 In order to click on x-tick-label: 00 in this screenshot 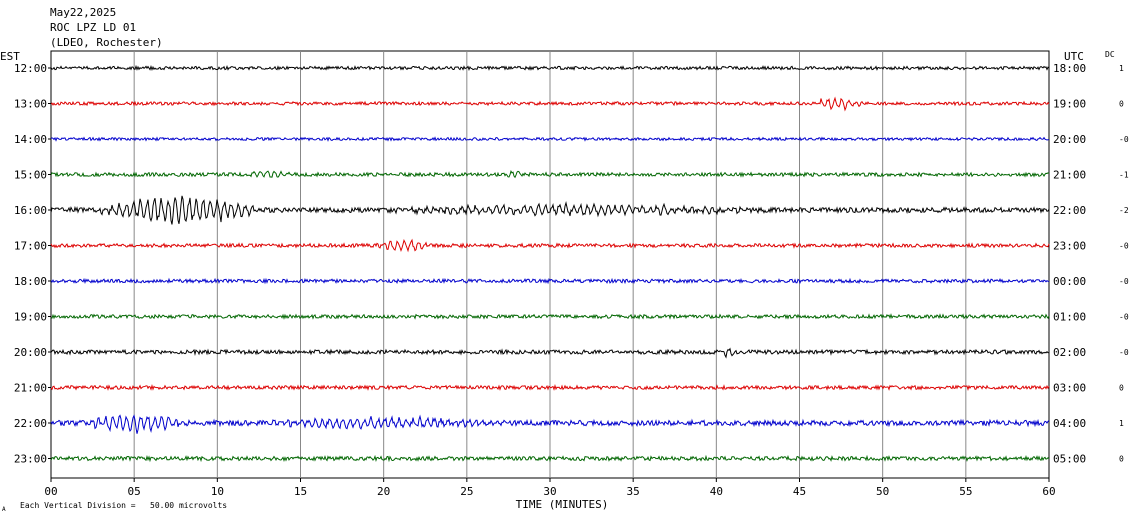, I will do `click(50, 491)`.